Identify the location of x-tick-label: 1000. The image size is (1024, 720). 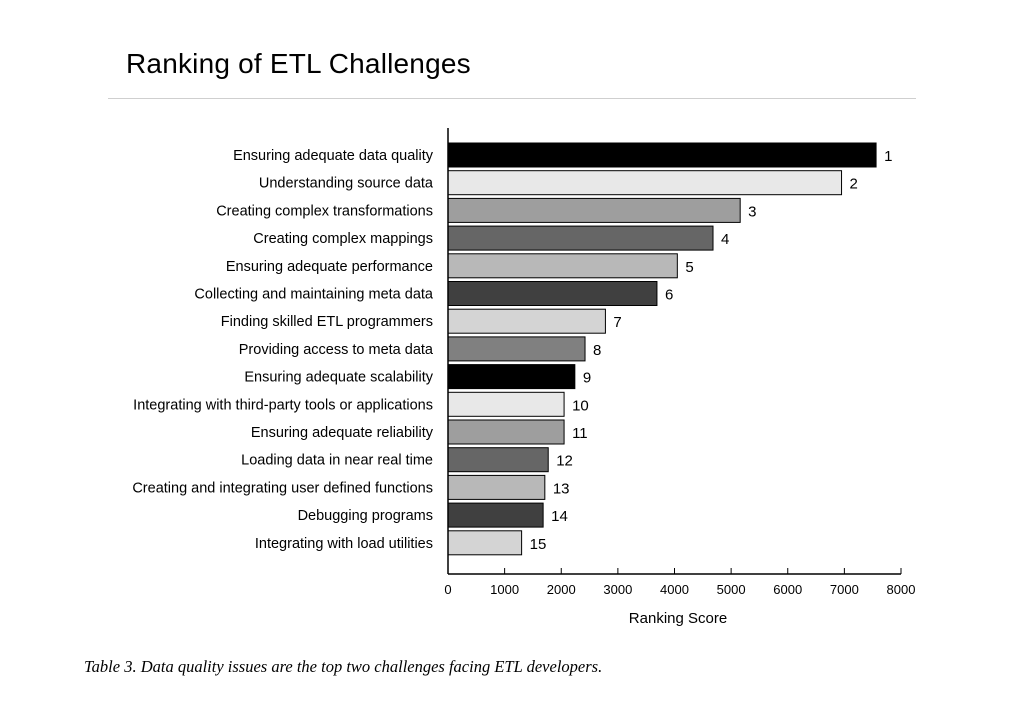
(504, 589).